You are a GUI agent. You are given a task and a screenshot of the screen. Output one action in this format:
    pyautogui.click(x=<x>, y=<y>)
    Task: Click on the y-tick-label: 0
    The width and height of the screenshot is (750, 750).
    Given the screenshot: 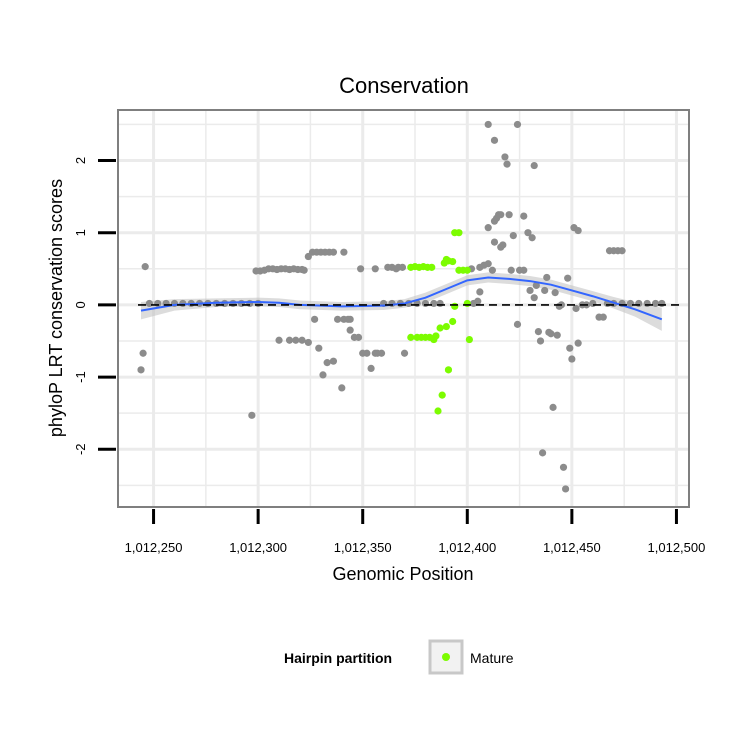 What is the action you would take?
    pyautogui.click(x=80, y=304)
    